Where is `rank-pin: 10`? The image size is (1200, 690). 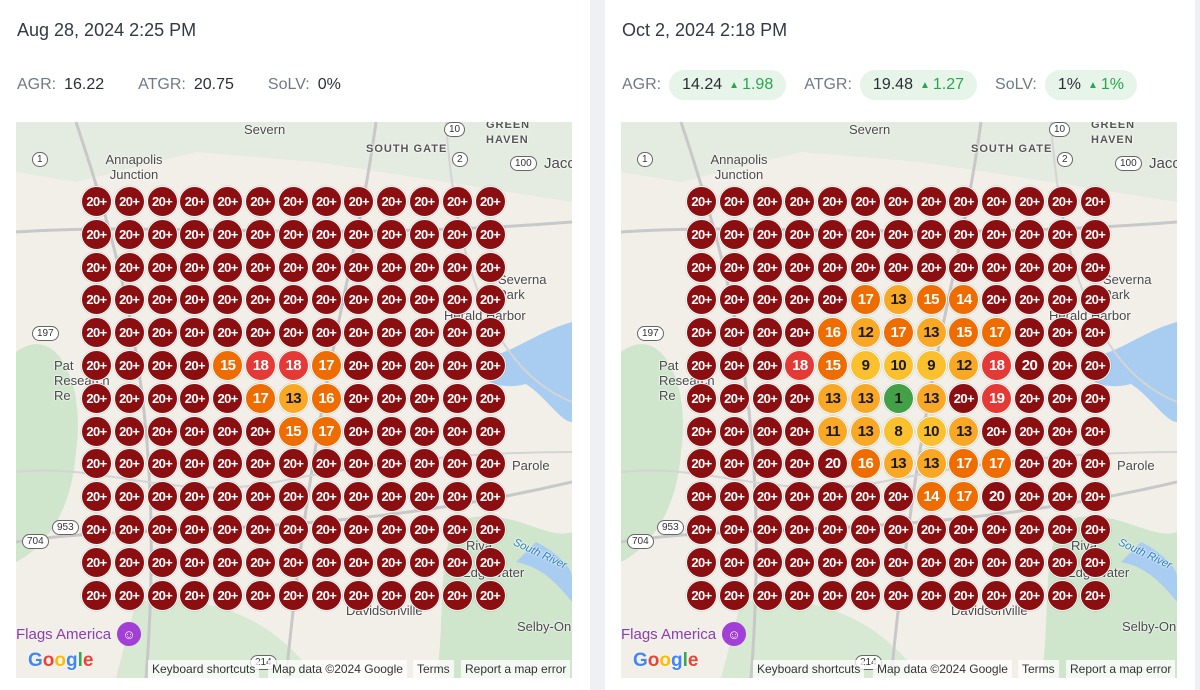 rank-pin: 10 is located at coordinates (898, 365).